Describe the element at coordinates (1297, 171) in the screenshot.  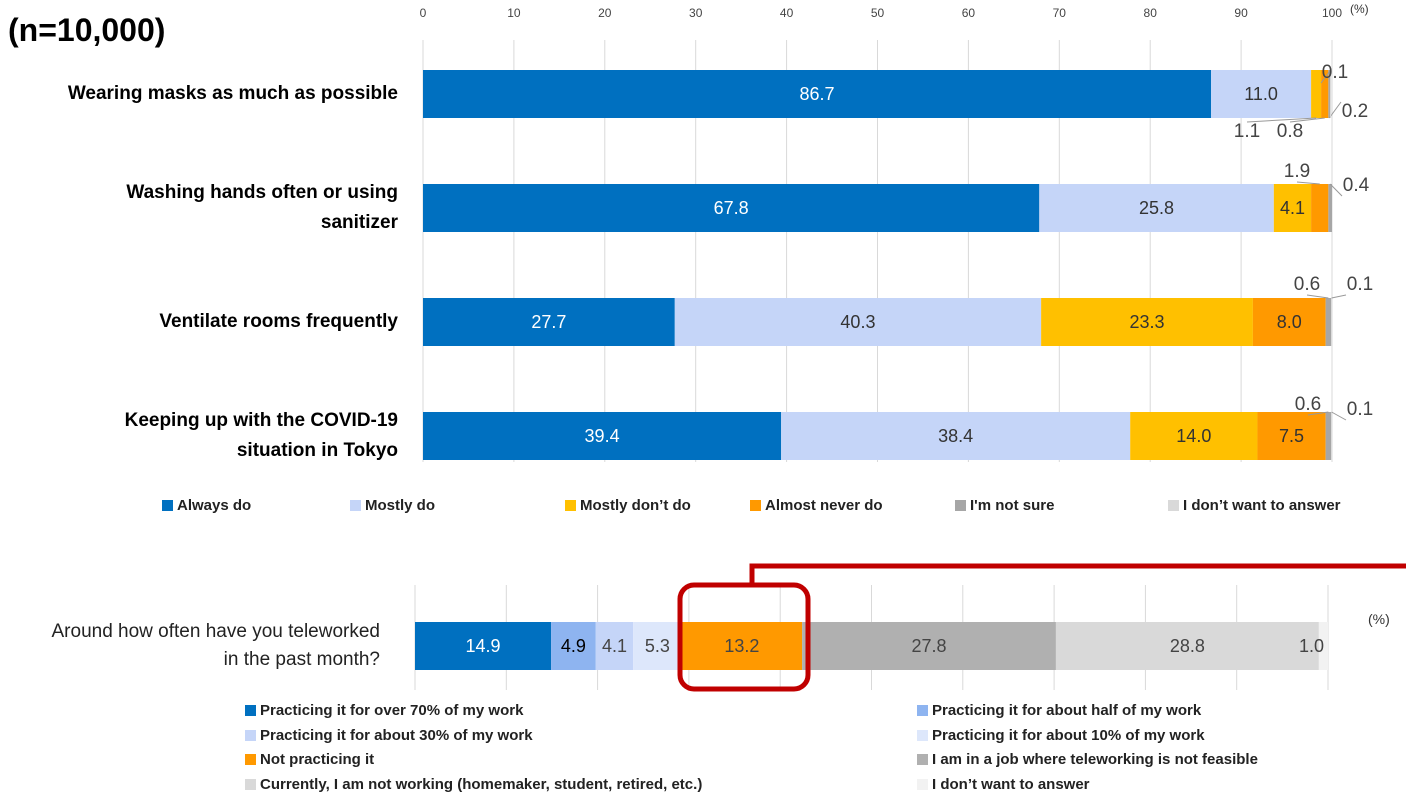
I see `data-label: 1.9` at that location.